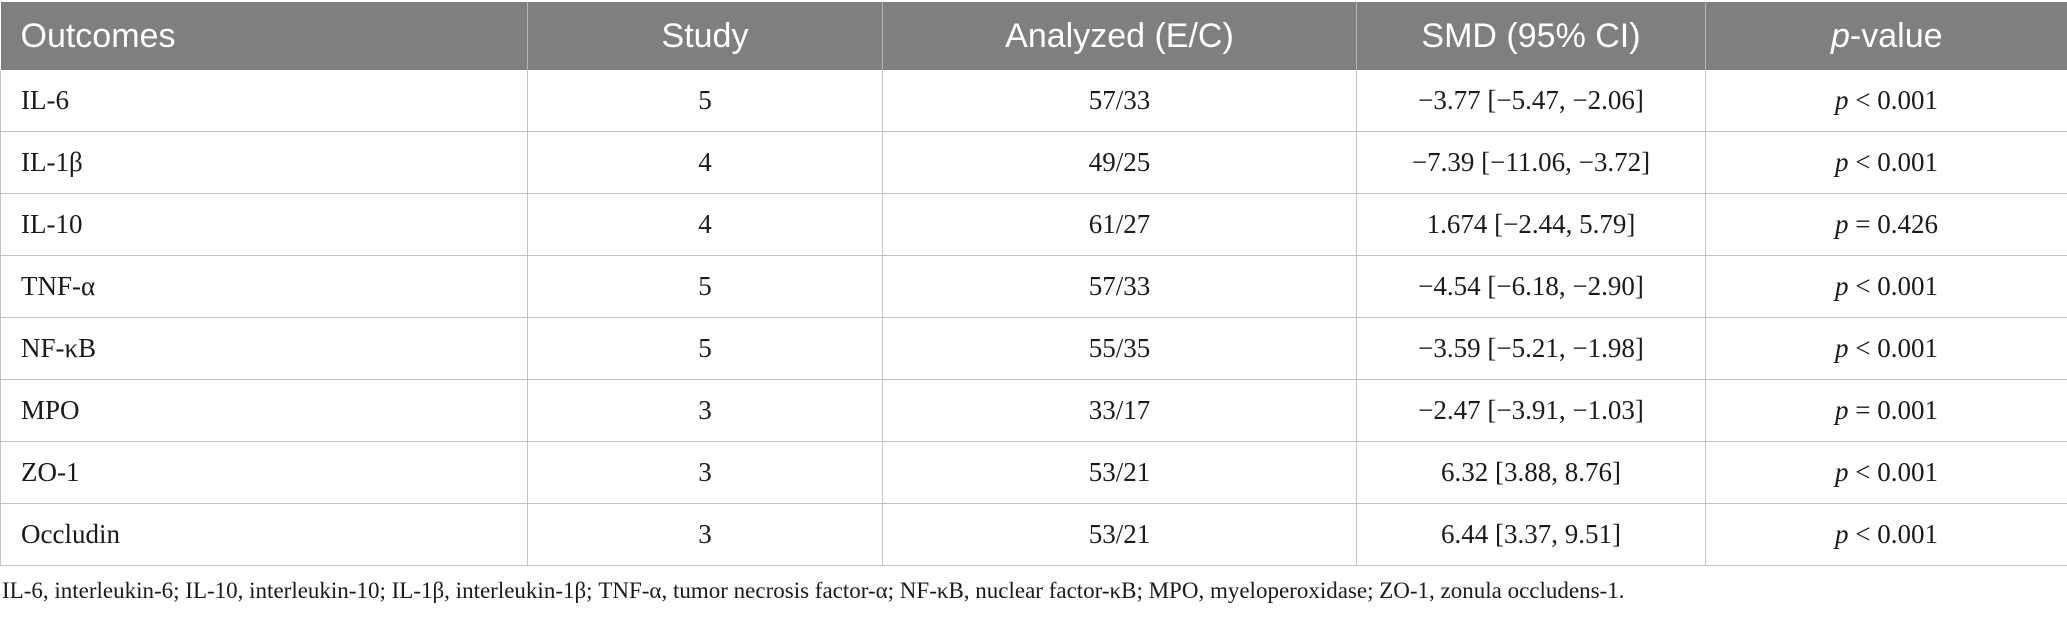 Image resolution: width=2067 pixels, height=622 pixels. What do you see at coordinates (1531, 101) in the screenshot?
I see `cell-smd: −3.77 [−5.47, −2.06]` at bounding box center [1531, 101].